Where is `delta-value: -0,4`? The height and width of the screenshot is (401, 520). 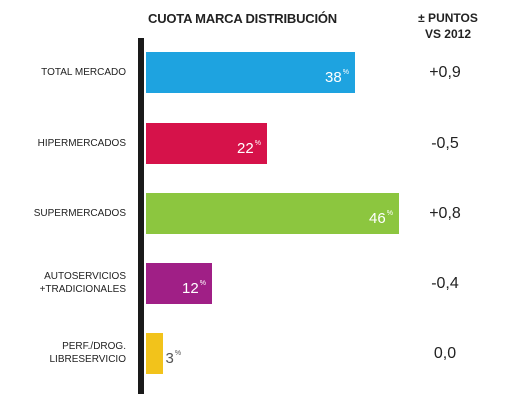
delta-value: -0,4 is located at coordinates (445, 283).